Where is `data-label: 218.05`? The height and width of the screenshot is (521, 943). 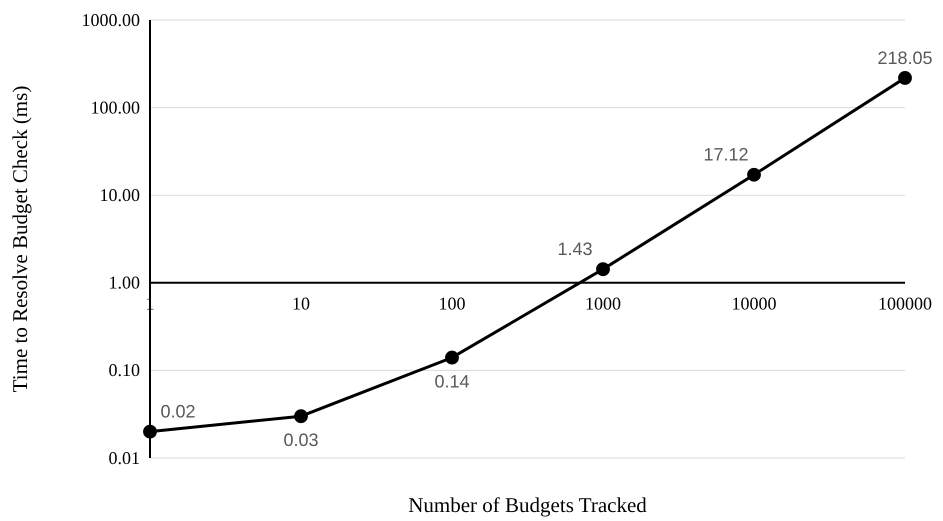
data-label: 218.05 is located at coordinates (905, 58).